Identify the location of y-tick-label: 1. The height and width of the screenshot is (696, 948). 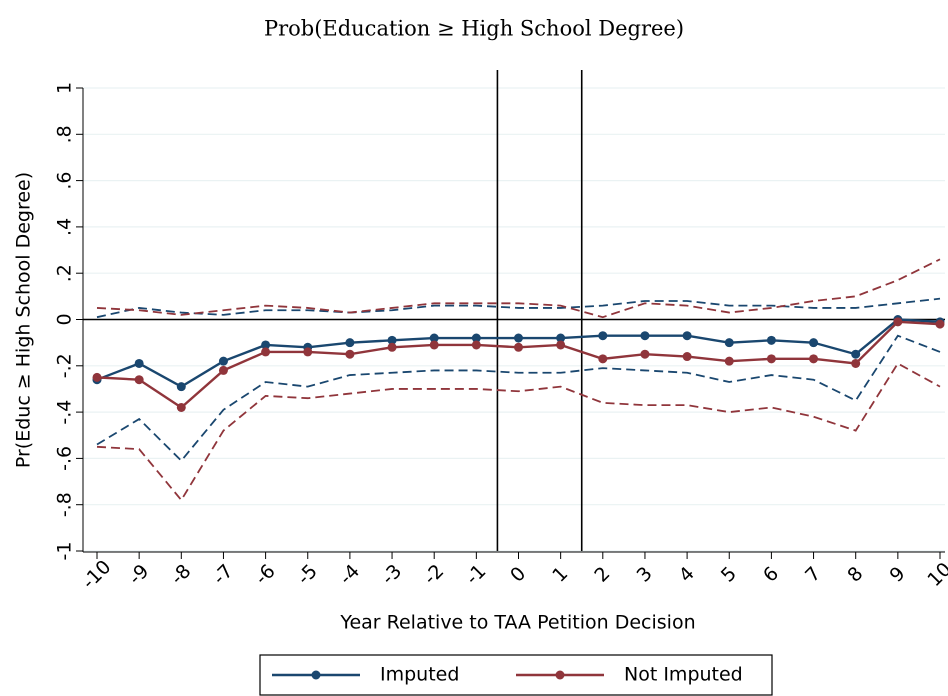
(65, 88).